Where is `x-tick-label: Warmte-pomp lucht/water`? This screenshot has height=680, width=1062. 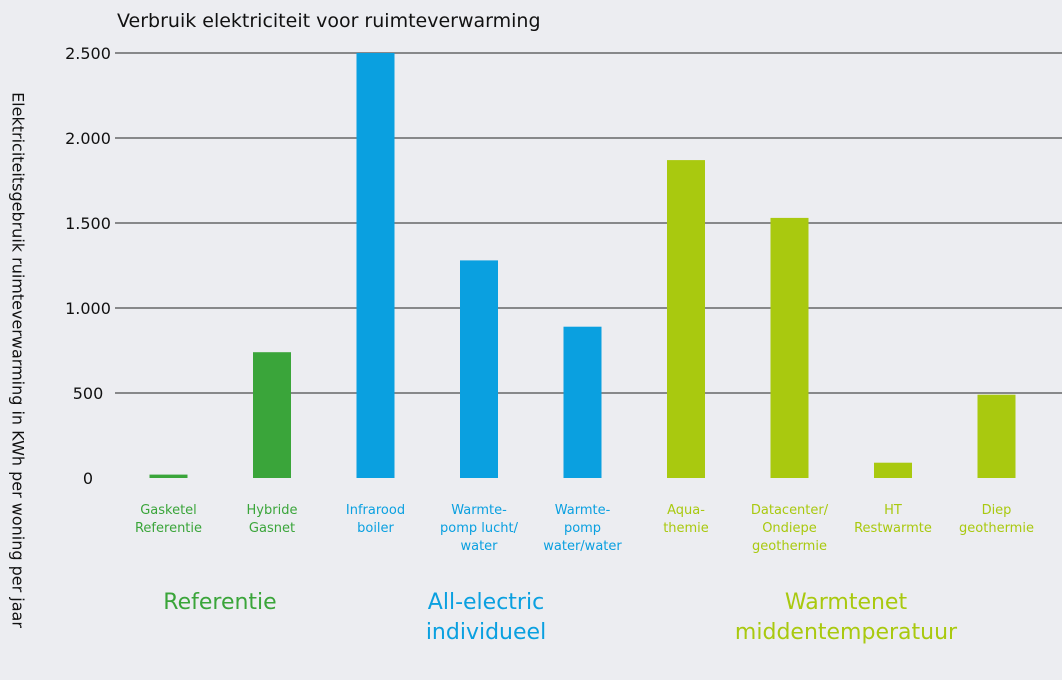
x-tick-label: Warmte-pomp lucht/water is located at coordinates (479, 528).